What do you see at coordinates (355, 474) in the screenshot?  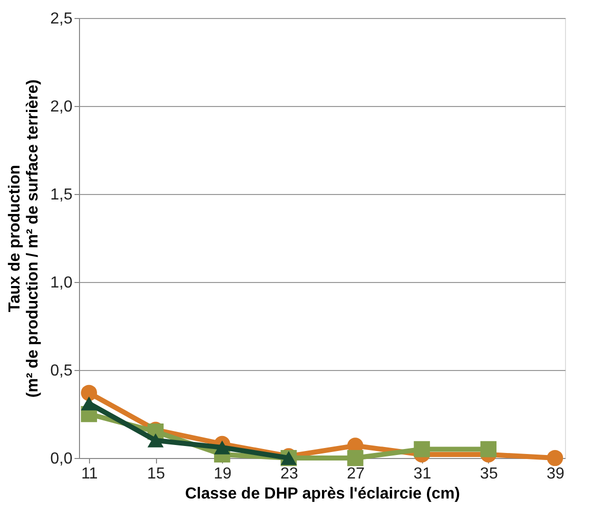 I see `x-tick-label: 27` at bounding box center [355, 474].